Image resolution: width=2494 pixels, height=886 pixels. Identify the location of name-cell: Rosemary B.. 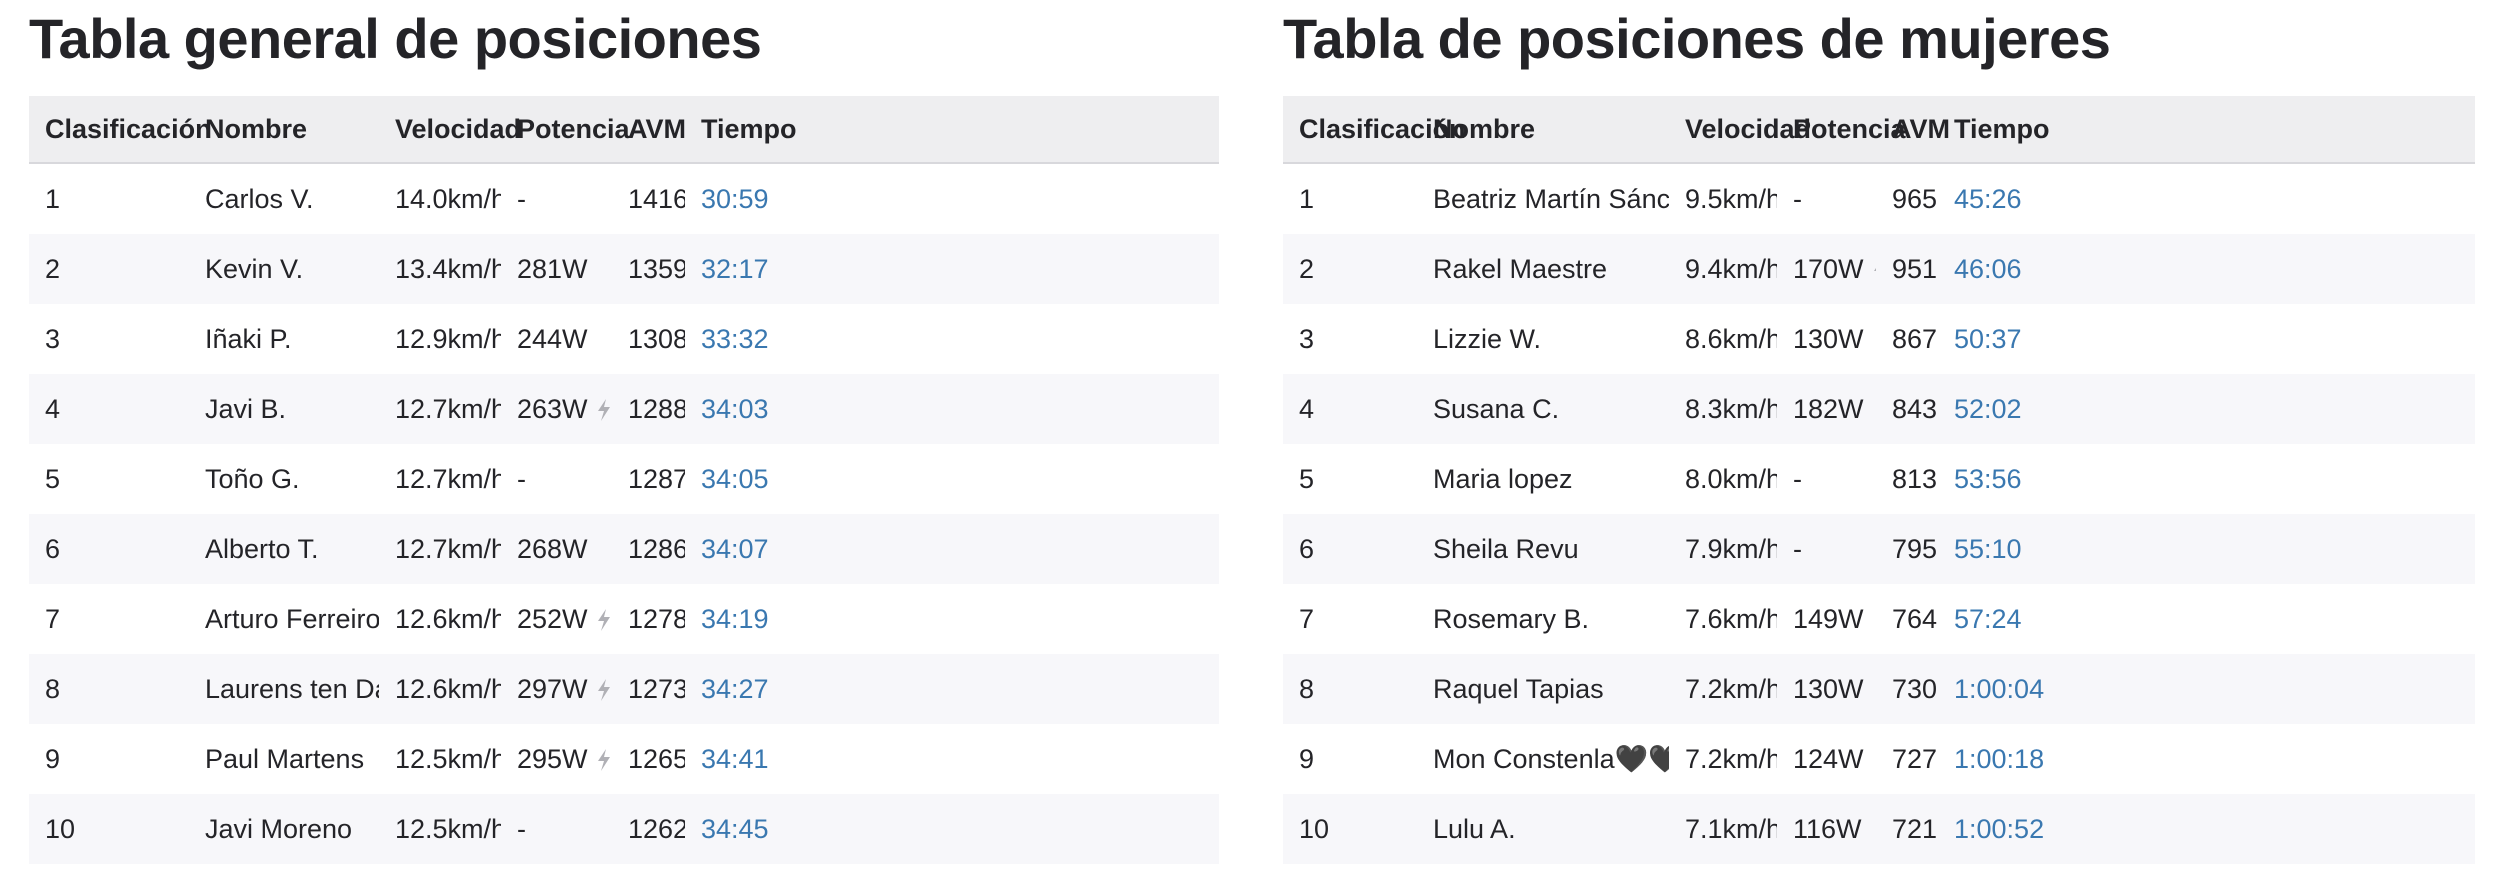
(1511, 618).